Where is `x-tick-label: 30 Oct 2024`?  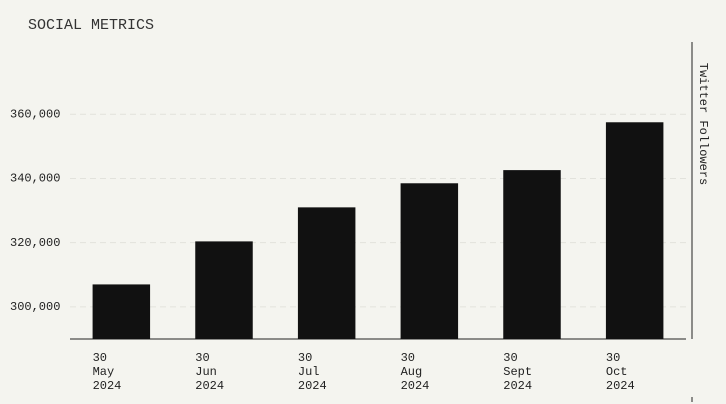 x-tick-label: 30 Oct 2024 is located at coordinates (620, 372).